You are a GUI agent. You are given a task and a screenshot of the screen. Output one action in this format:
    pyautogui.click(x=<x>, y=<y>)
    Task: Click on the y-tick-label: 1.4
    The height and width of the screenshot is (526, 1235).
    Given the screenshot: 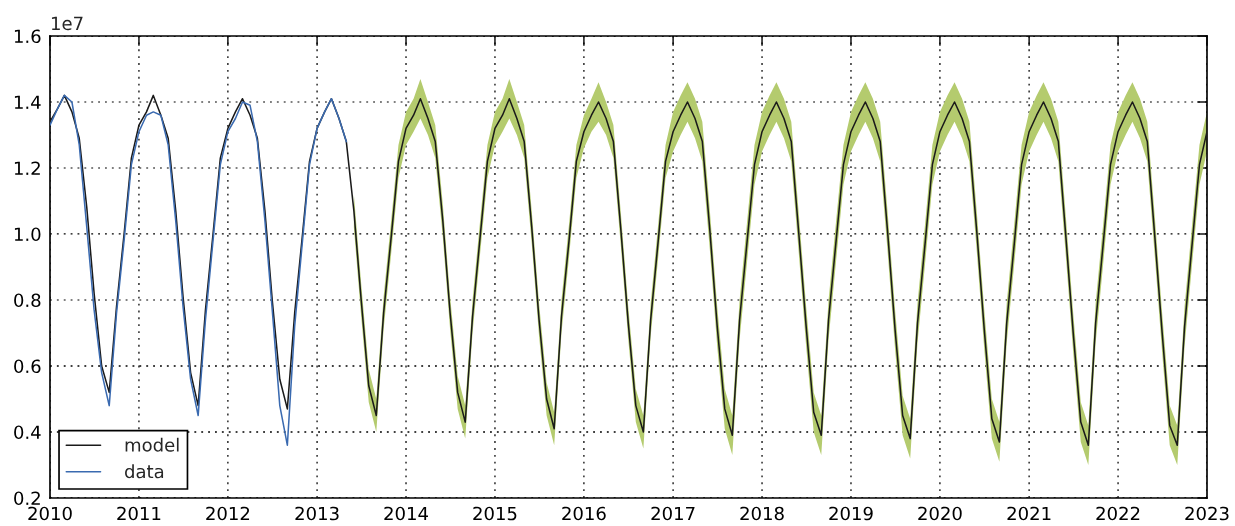 What is the action you would take?
    pyautogui.click(x=27, y=102)
    